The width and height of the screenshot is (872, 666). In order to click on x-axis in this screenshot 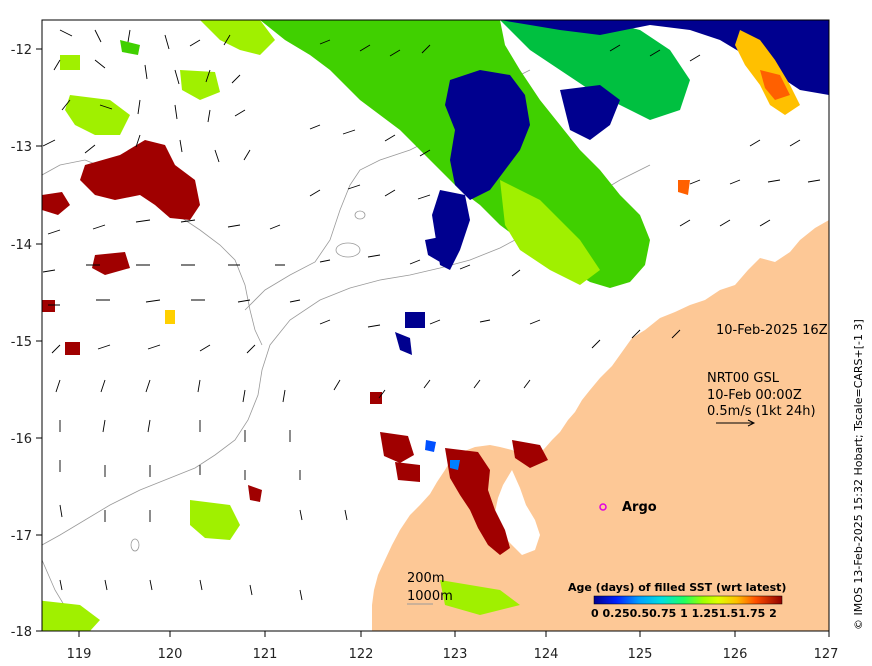, I will do `click(454, 634)`.